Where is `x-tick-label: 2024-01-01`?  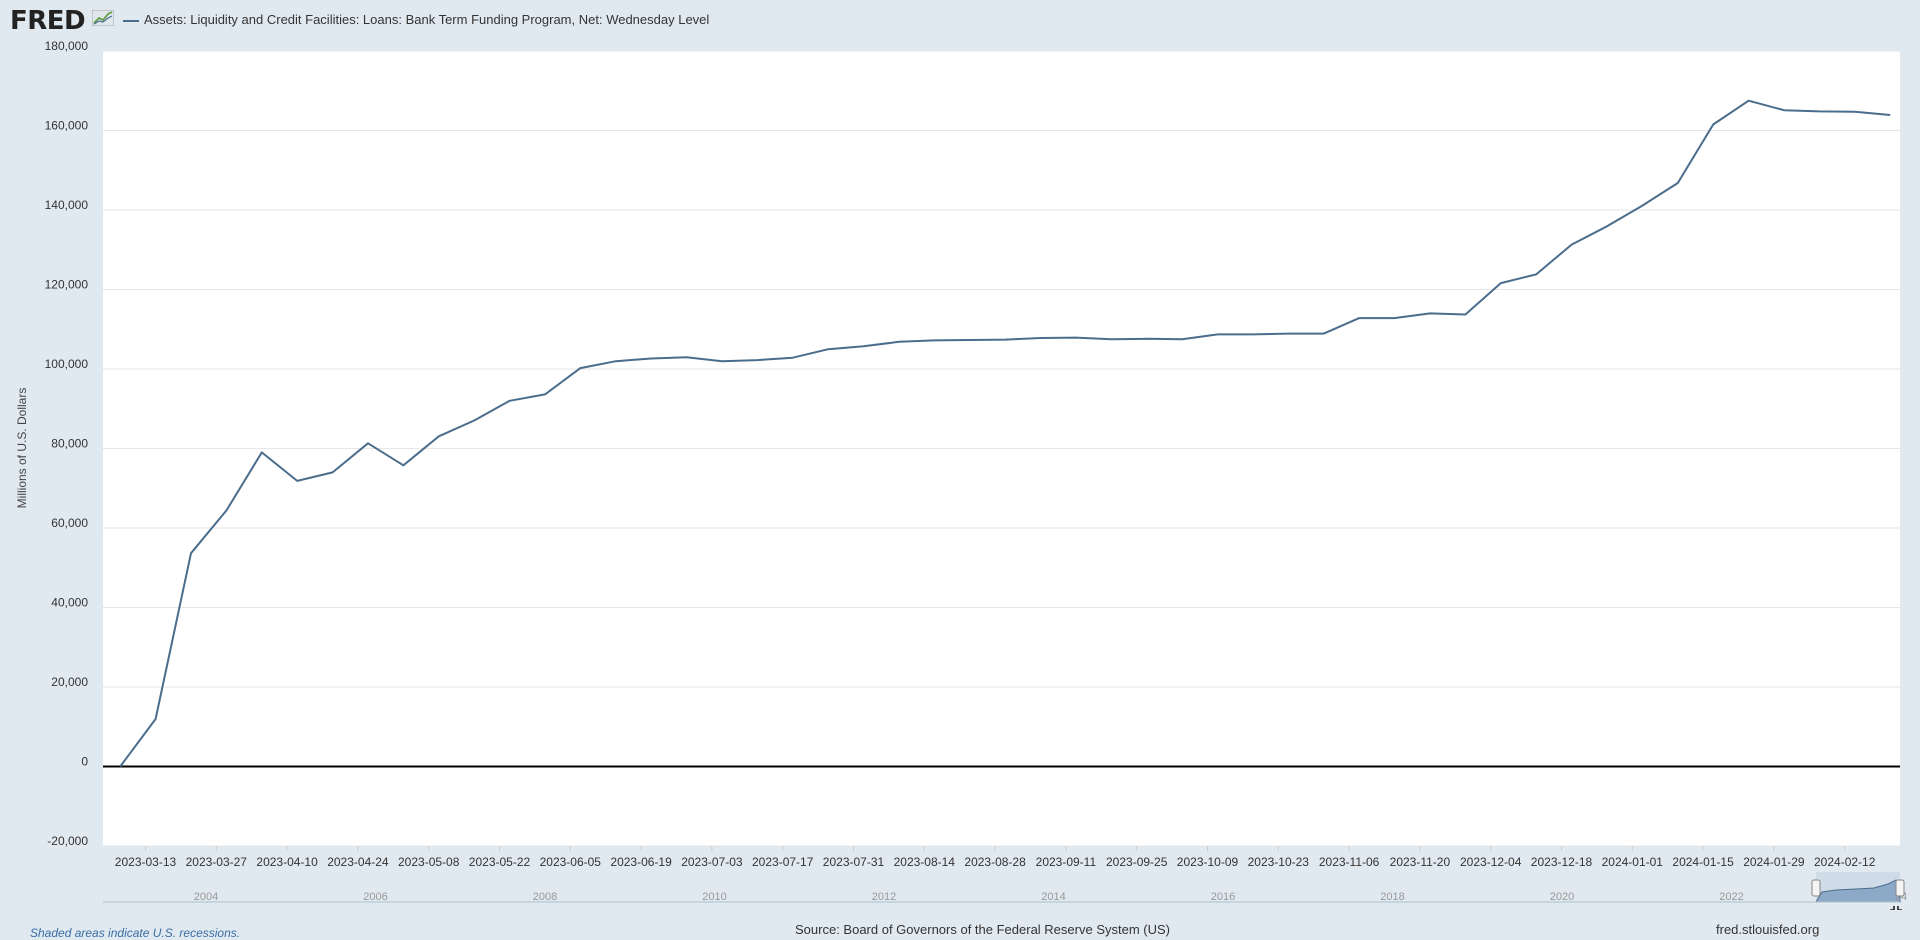
x-tick-label: 2024-01-01 is located at coordinates (1633, 862).